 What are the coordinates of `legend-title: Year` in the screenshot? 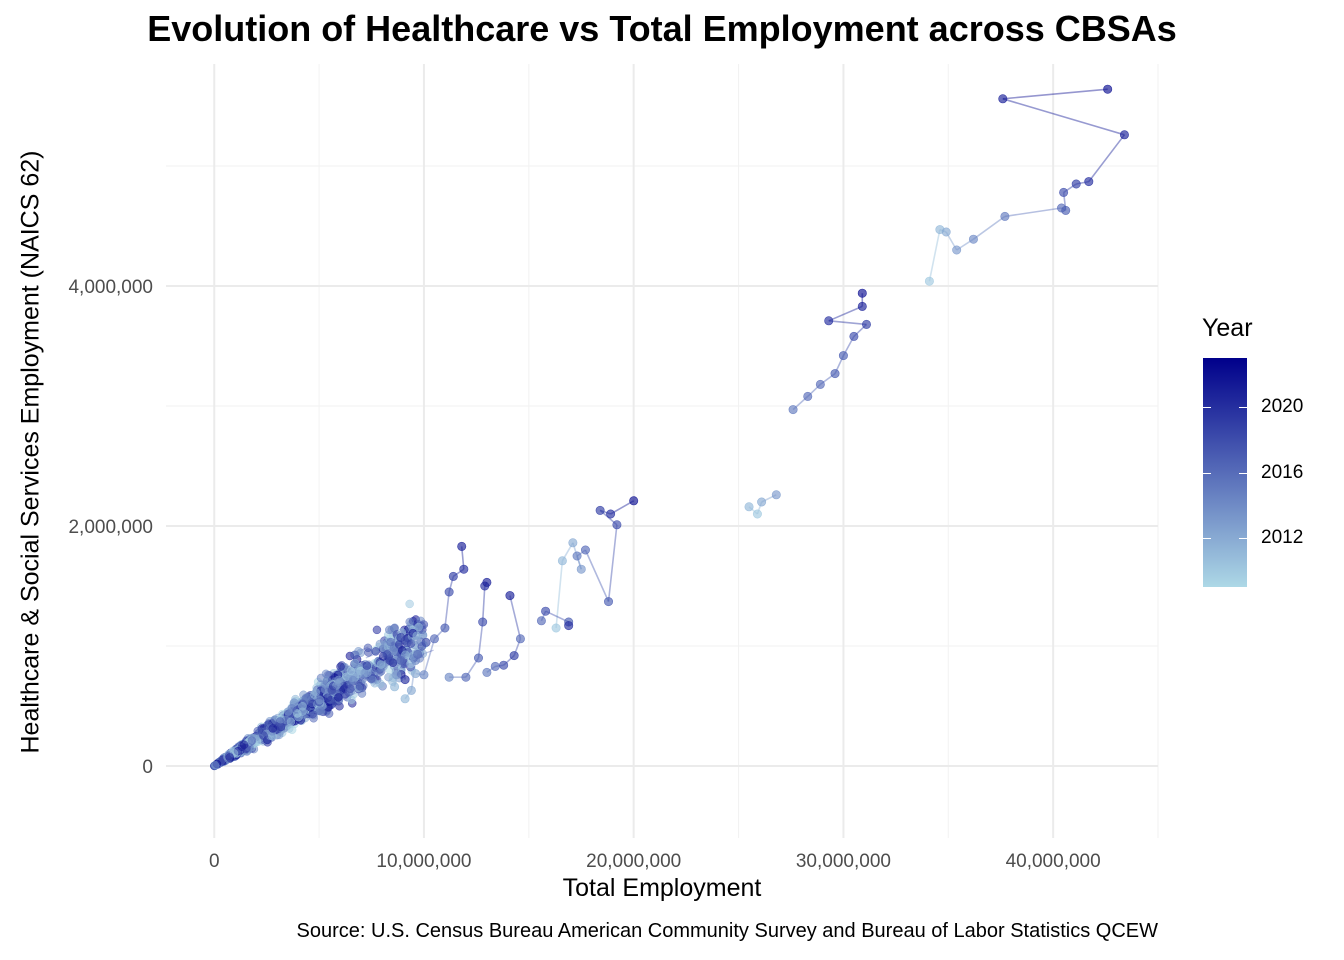 It's located at (1227, 328).